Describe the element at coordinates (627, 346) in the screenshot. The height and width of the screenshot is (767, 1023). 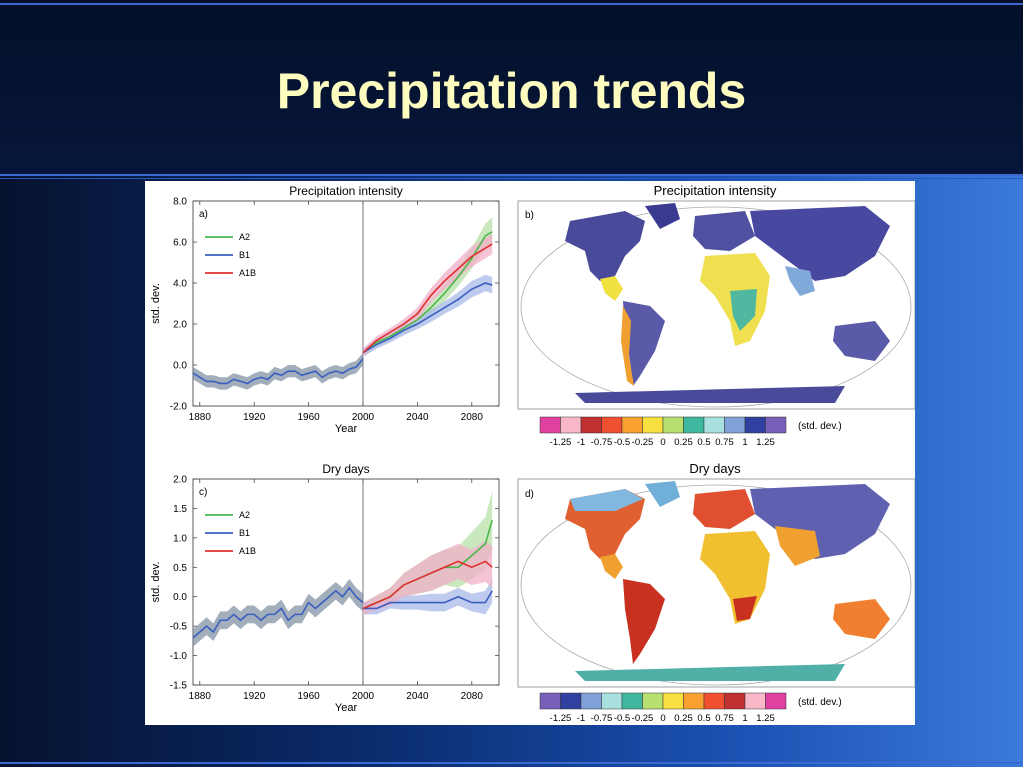
I see `map-b-south-america-west` at that location.